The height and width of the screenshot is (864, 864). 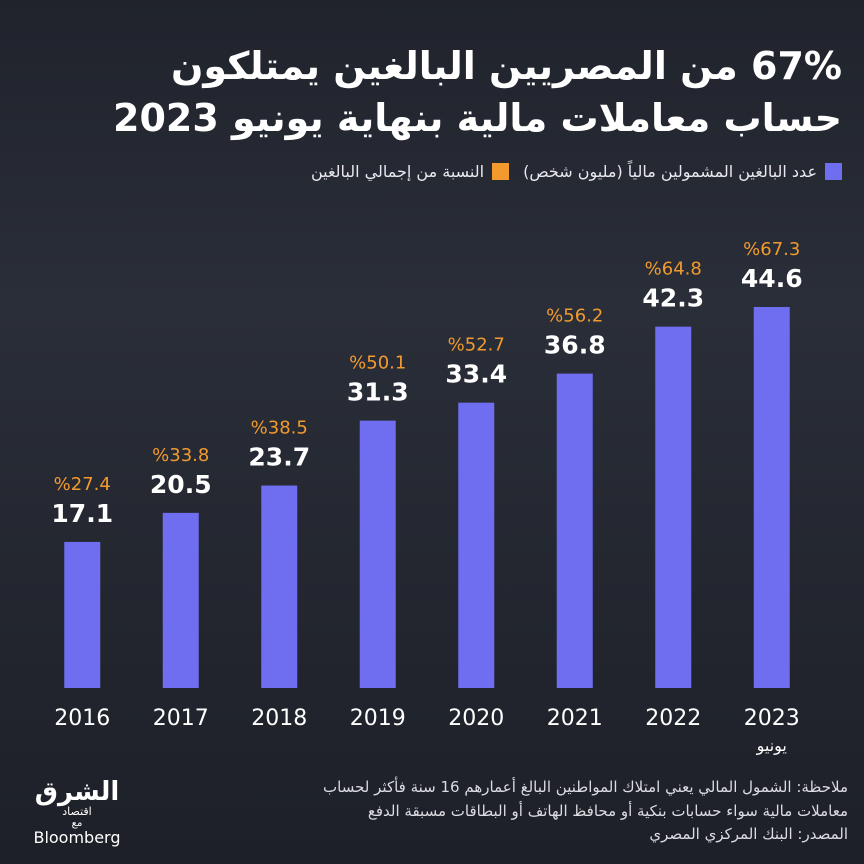 I want to click on logo: الشرق اقتصاد مع Bloomberg, so click(x=77, y=812).